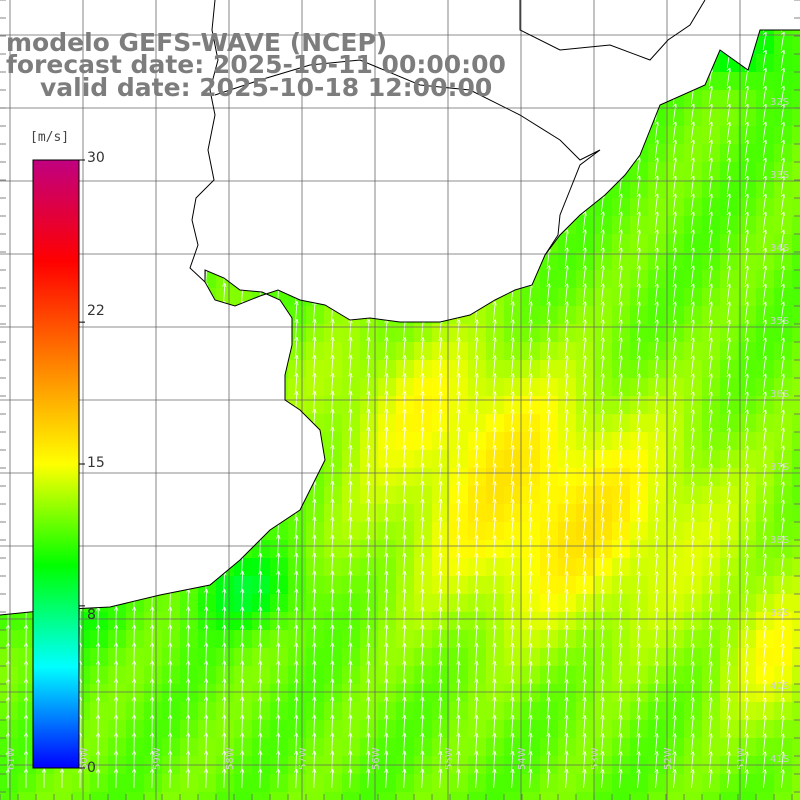 The image size is (800, 800). I want to click on lat-label: 33S, so click(779, 175).